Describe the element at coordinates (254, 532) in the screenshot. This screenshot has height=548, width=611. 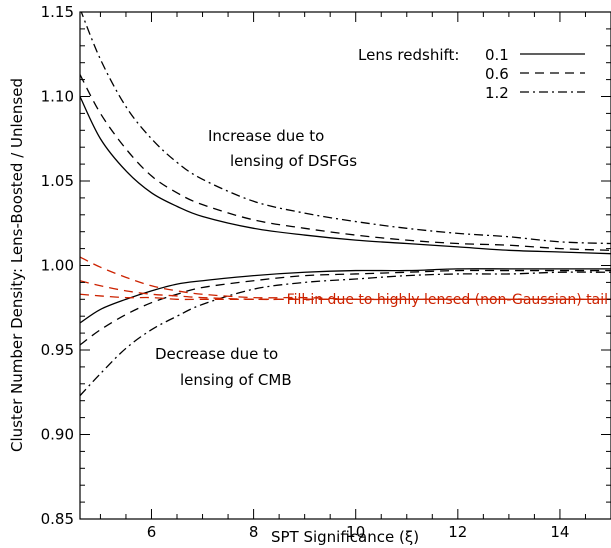
I see `x-tick-label: 8` at that location.